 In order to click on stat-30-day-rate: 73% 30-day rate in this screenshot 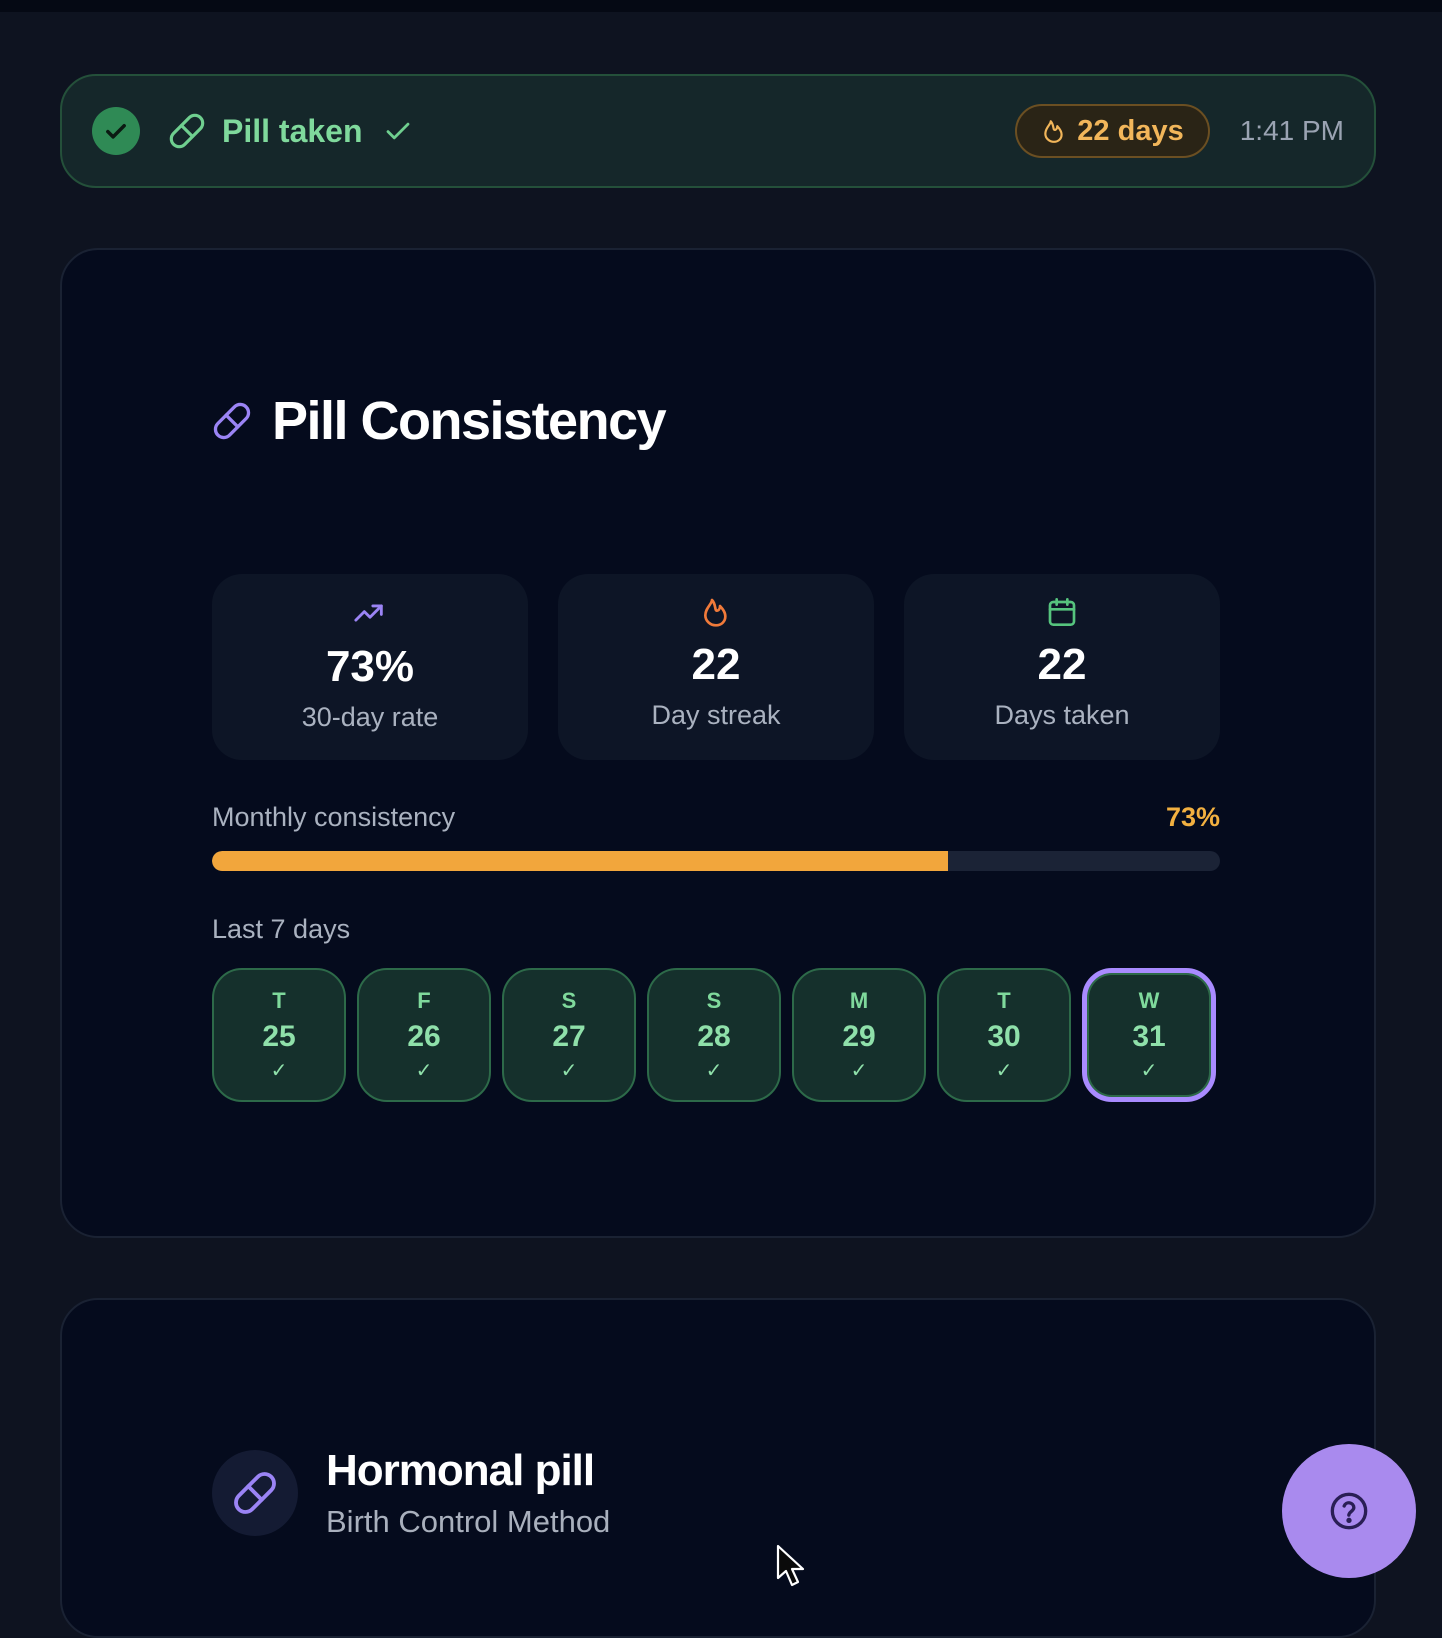, I will do `click(370, 667)`.